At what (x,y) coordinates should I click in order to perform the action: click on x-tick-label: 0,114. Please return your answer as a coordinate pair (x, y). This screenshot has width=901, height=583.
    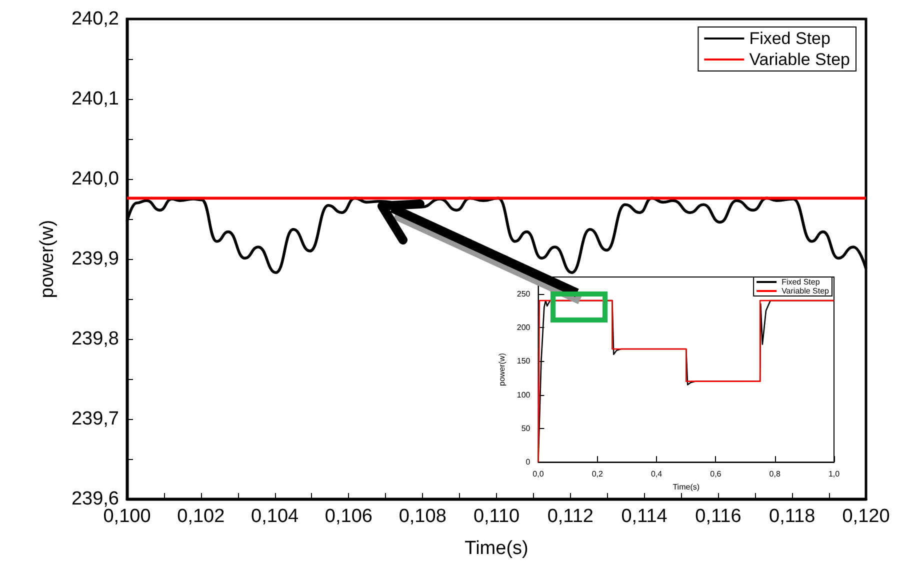
    Looking at the image, I should click on (644, 516).